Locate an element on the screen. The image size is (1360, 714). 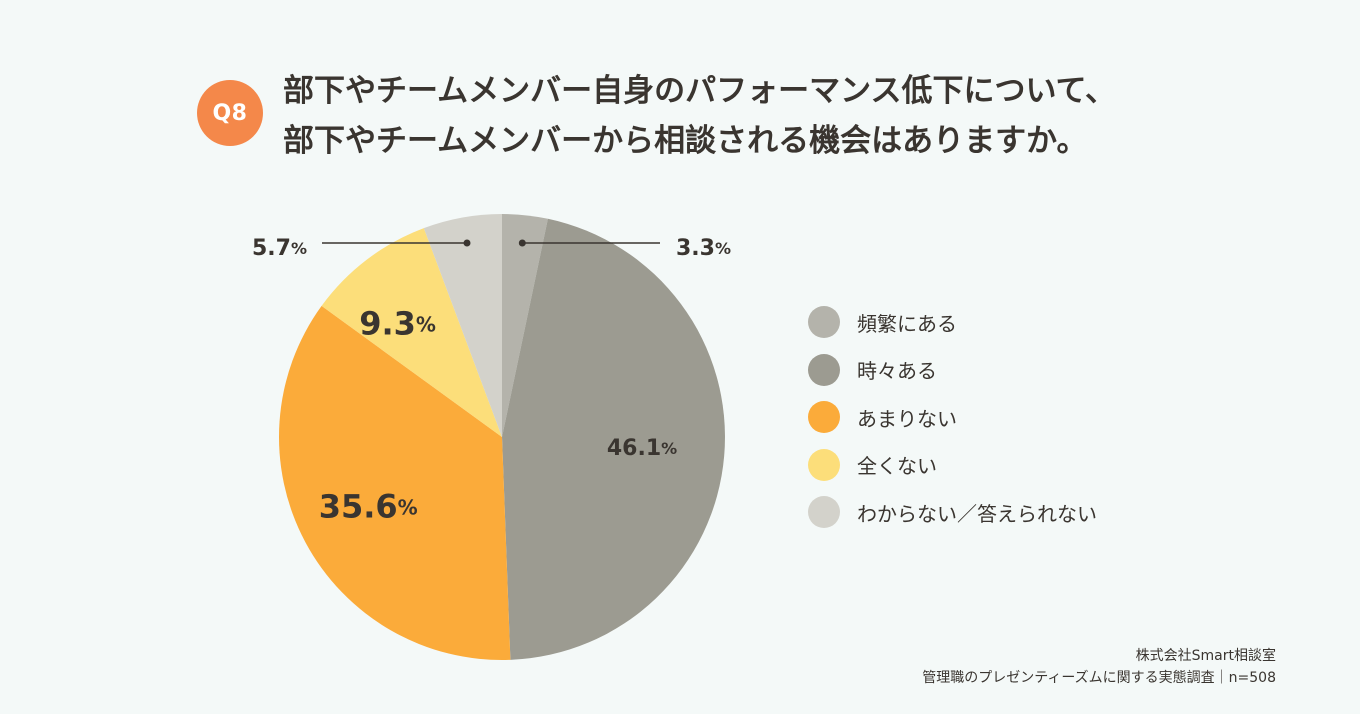
data-label-sometimes: 46.1% is located at coordinates (642, 448).